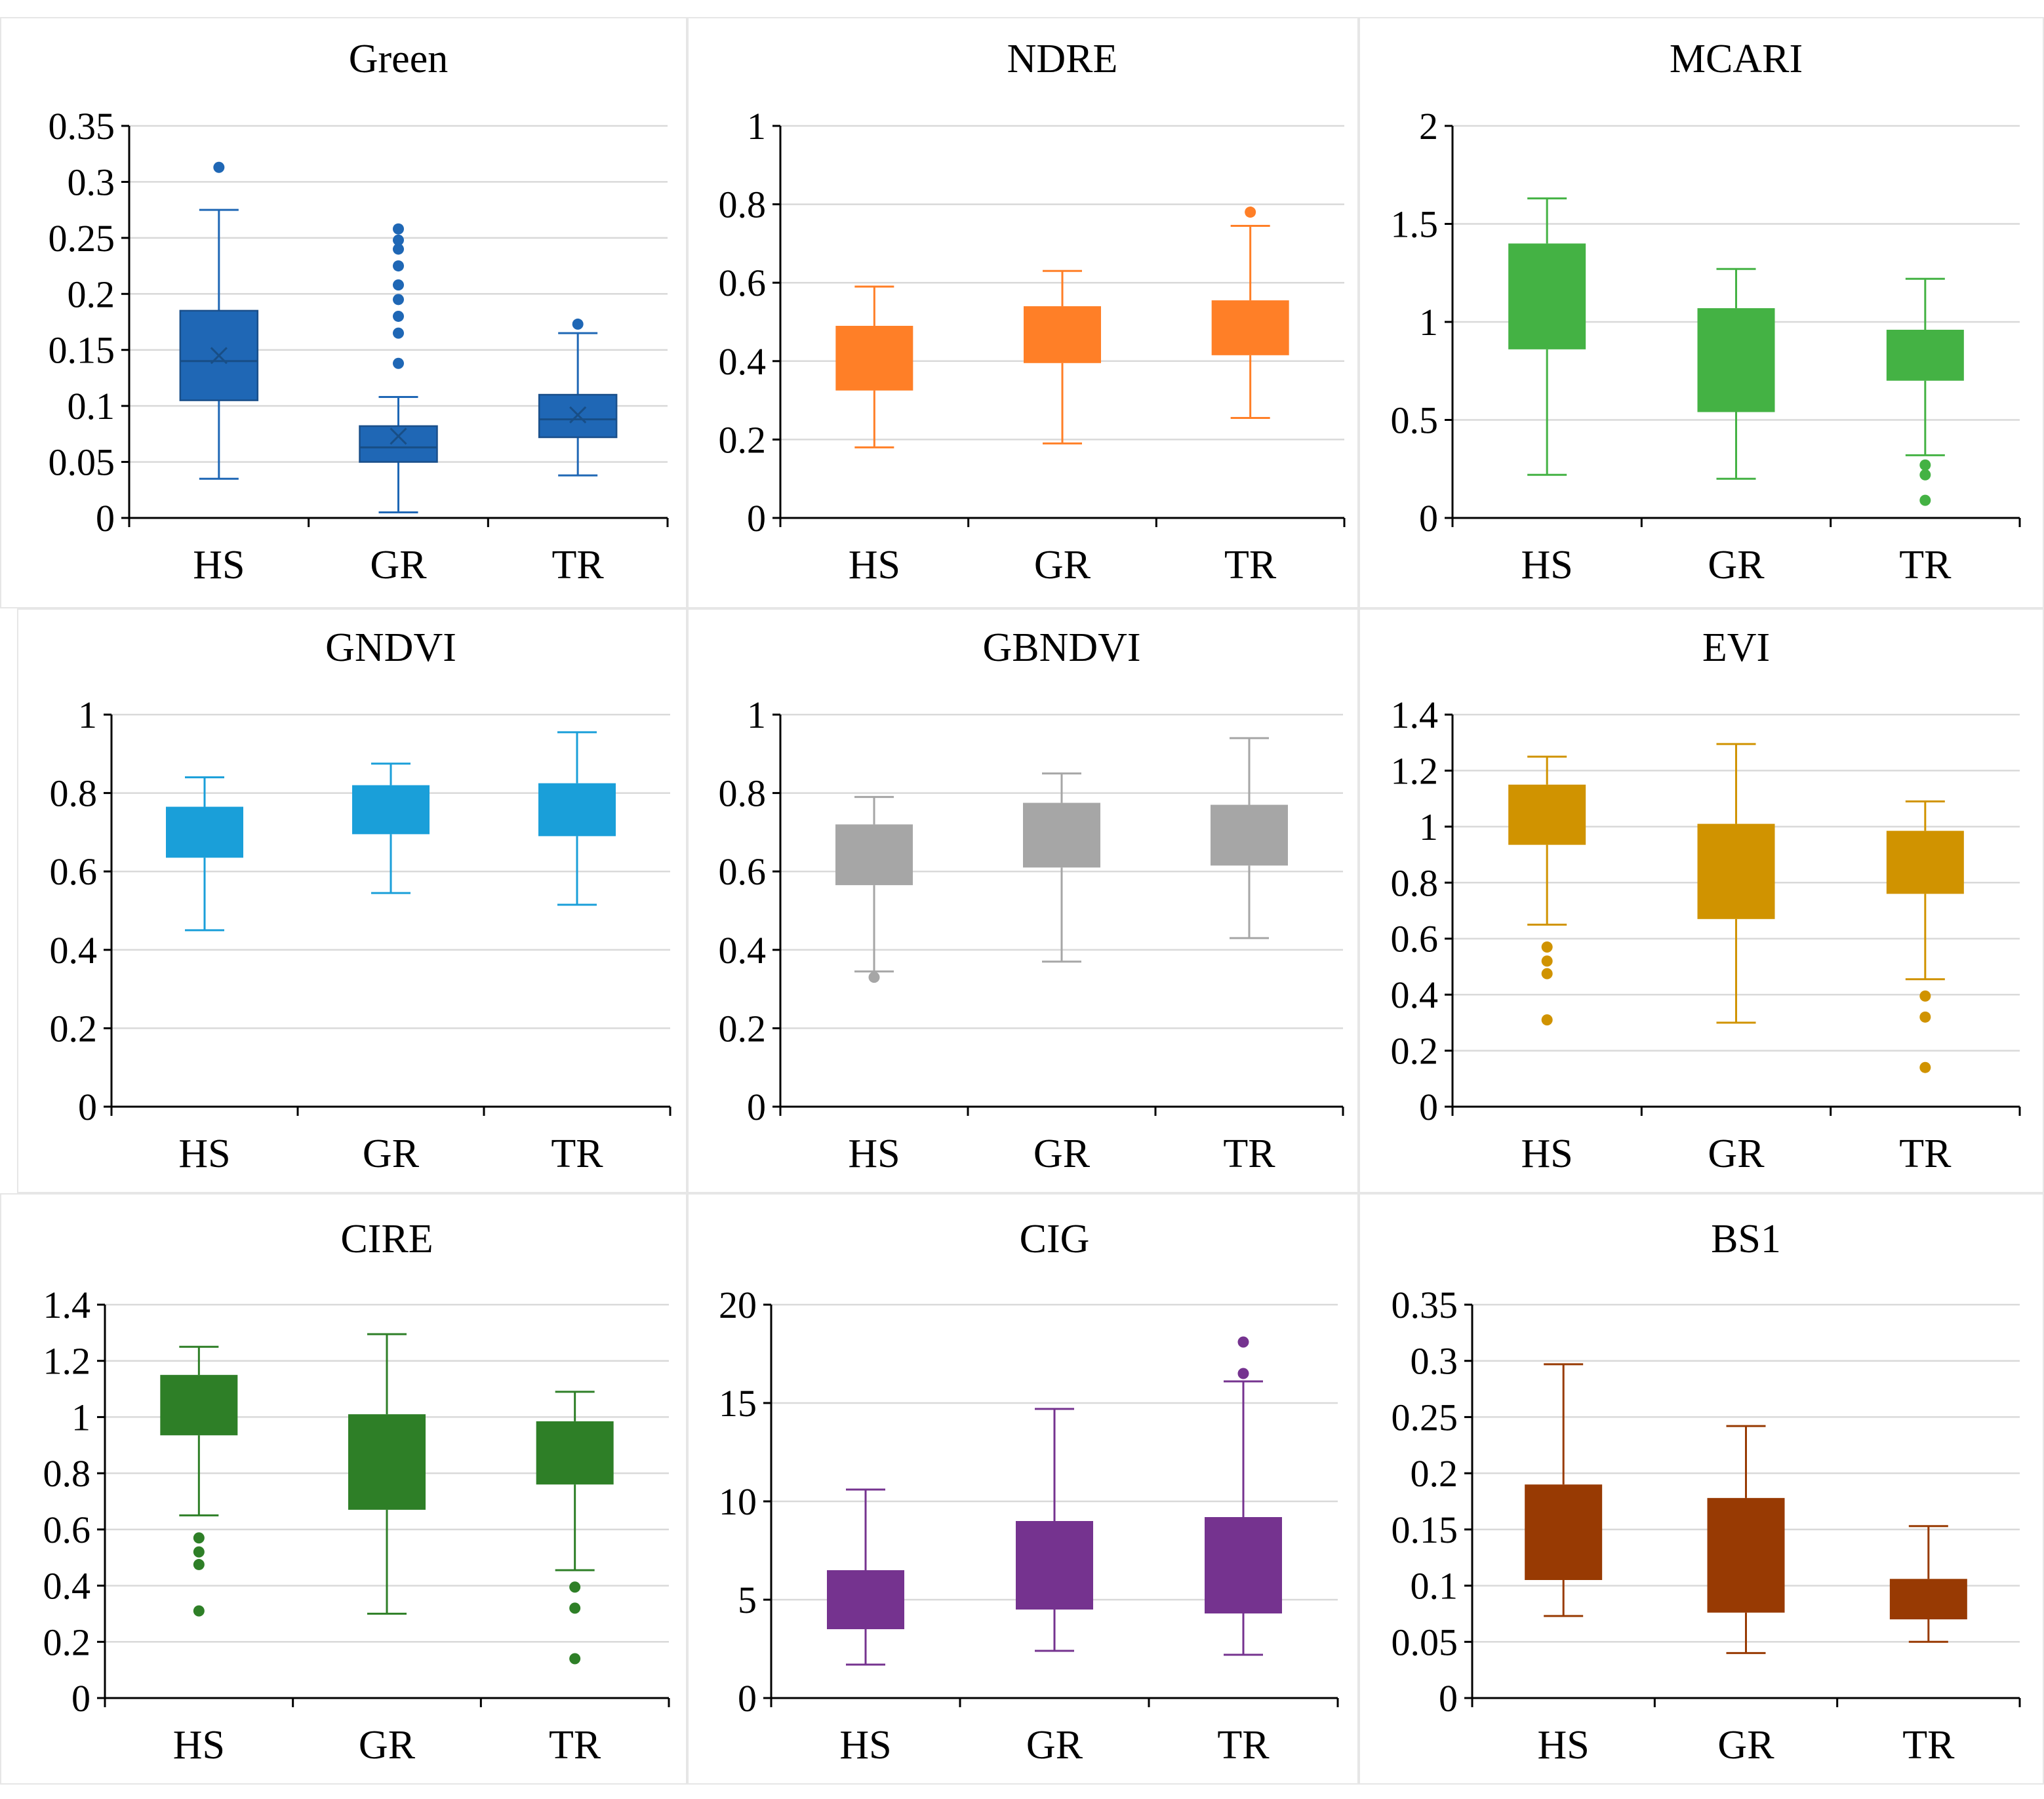 This screenshot has width=2044, height=1799. Describe the element at coordinates (1062, 59) in the screenshot. I see `chart-title: NDRE` at that location.